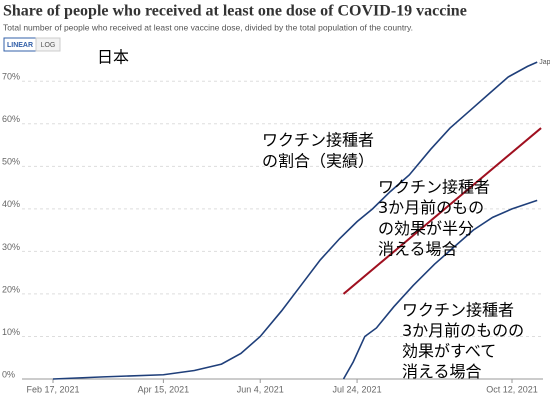  What do you see at coordinates (357, 389) in the screenshot?
I see `x-tick-label: Jul 24, 2021` at bounding box center [357, 389].